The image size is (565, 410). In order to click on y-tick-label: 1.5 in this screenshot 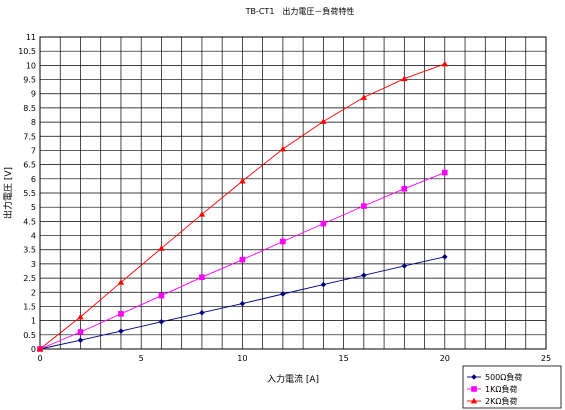, I will do `click(29, 306)`.